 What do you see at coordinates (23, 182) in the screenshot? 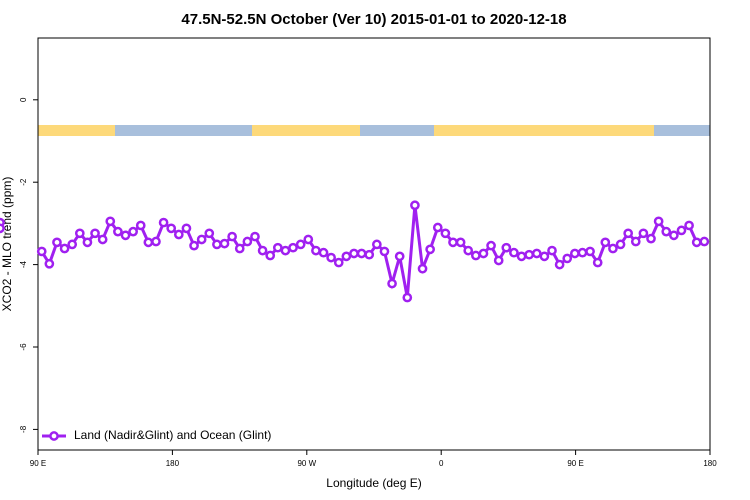
I see `y-tick-label: -2` at bounding box center [23, 182].